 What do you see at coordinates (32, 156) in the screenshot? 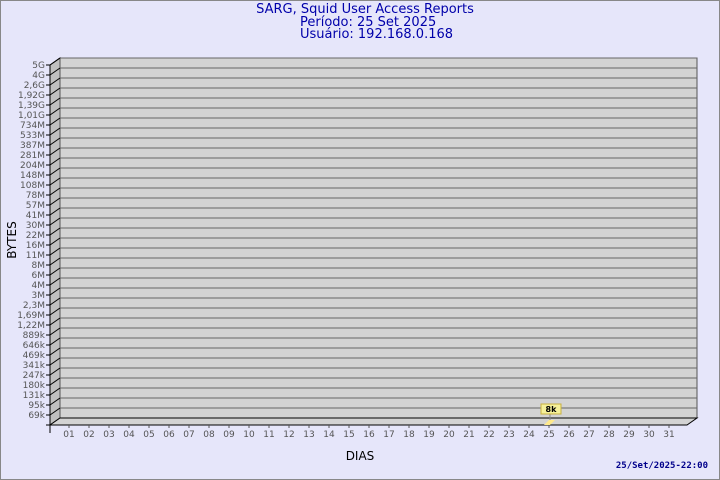
I see `y-tick-label: 281M` at bounding box center [32, 156].